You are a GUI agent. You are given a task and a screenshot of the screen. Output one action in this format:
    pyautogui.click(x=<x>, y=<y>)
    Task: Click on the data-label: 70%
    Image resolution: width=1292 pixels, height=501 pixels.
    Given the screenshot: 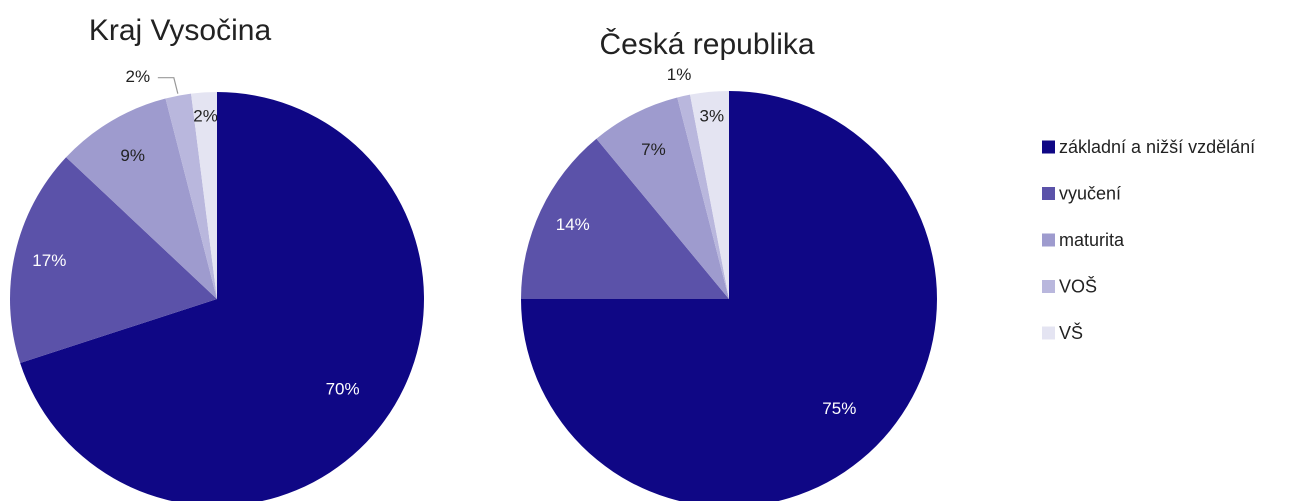 What is the action you would take?
    pyautogui.click(x=343, y=389)
    